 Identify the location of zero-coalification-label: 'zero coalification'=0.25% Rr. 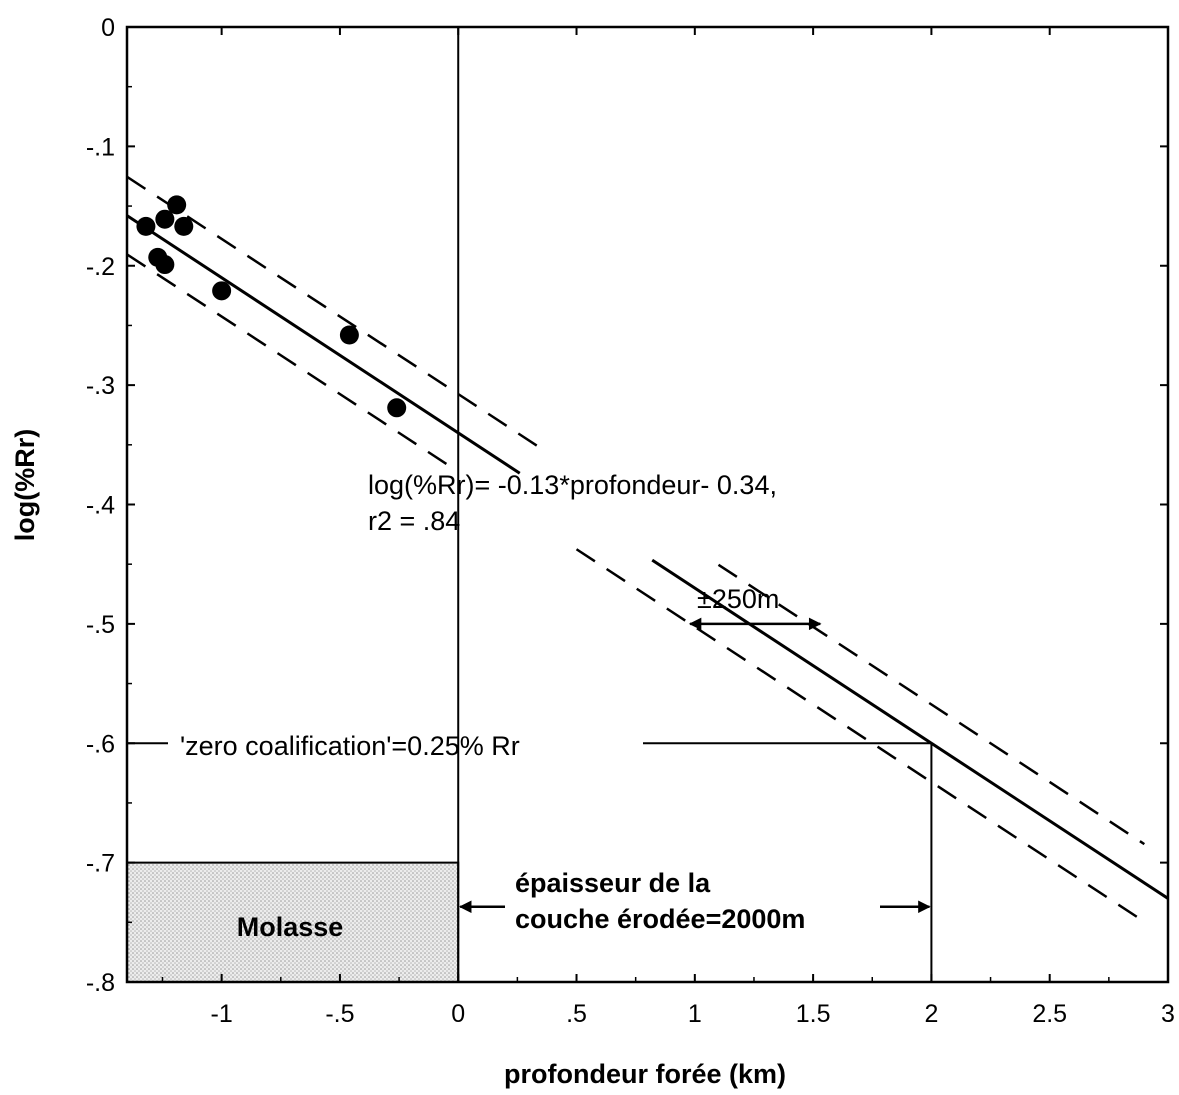
(350, 746).